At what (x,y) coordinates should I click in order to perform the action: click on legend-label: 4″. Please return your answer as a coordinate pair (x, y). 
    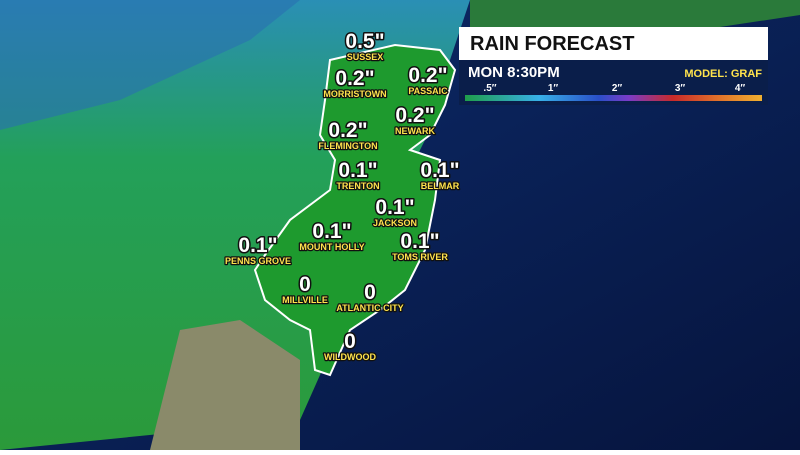
    Looking at the image, I should click on (740, 88).